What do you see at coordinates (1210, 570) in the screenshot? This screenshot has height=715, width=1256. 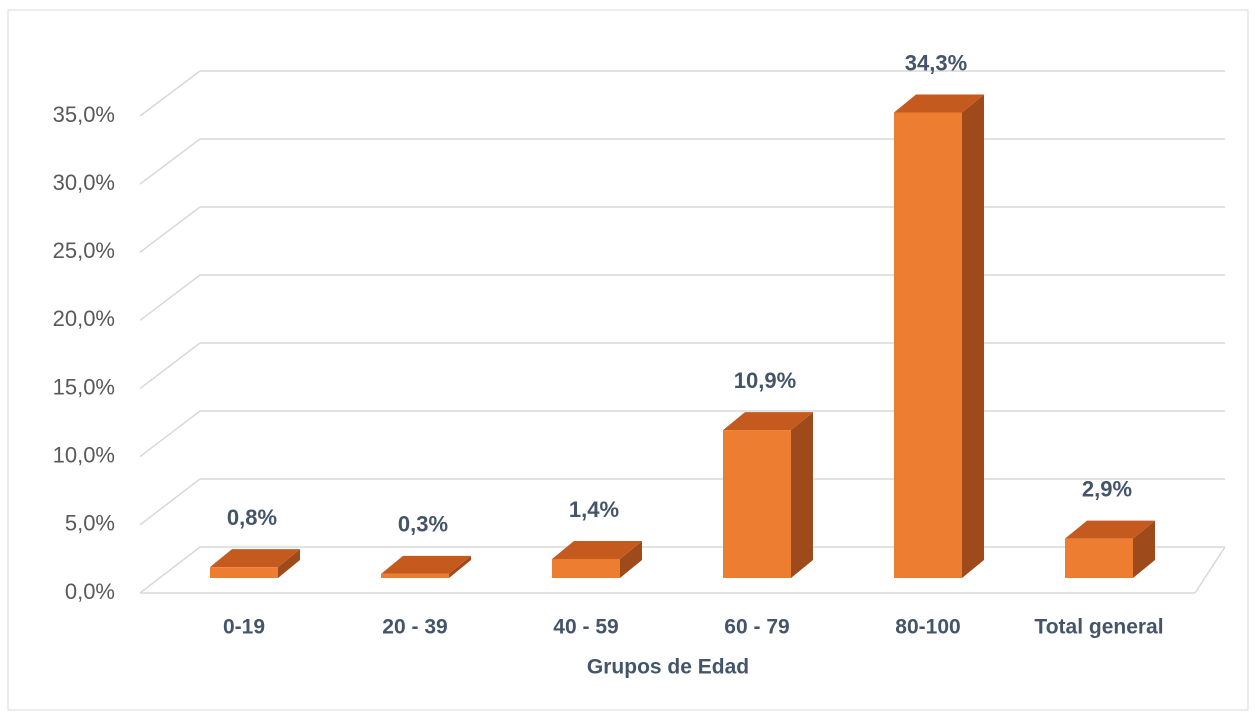 I see `floor-line` at bounding box center [1210, 570].